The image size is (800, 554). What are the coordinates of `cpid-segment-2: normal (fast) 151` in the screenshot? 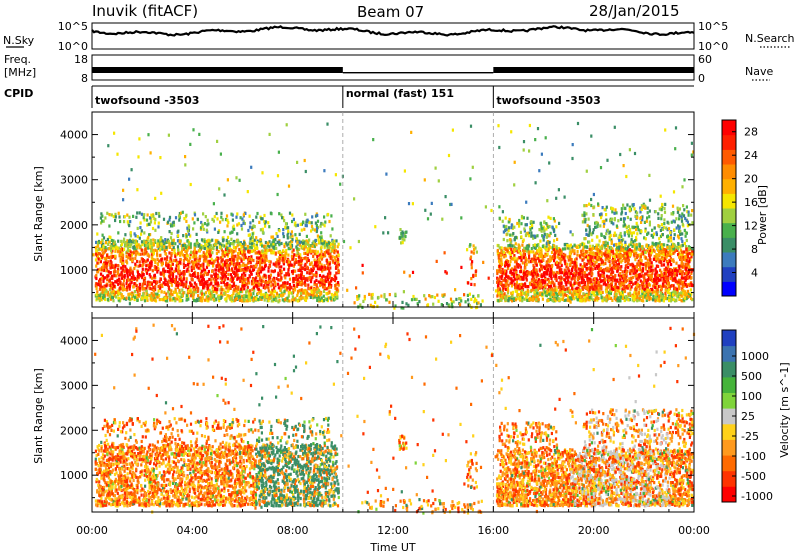 It's located at (400, 93).